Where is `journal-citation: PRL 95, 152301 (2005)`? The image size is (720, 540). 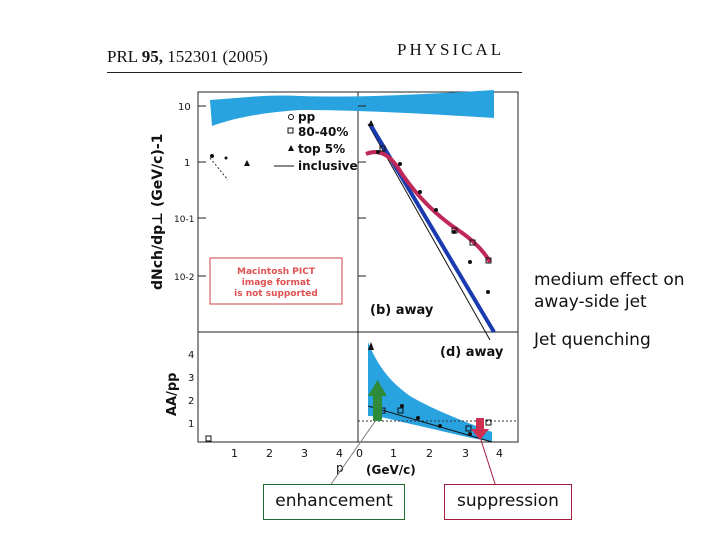 journal-citation: PRL 95, 152301 (2005) is located at coordinates (187, 57).